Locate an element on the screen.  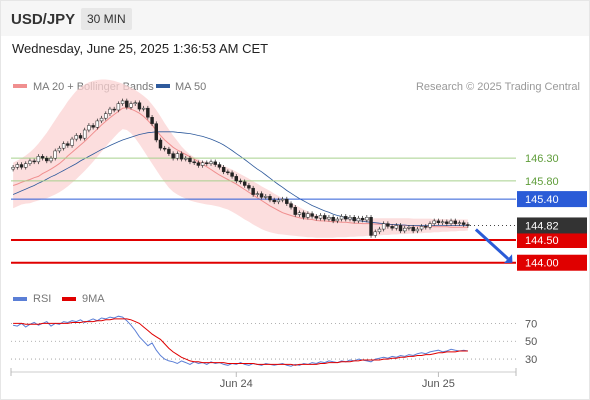
level-badge-144.50 is located at coordinates (552, 240).